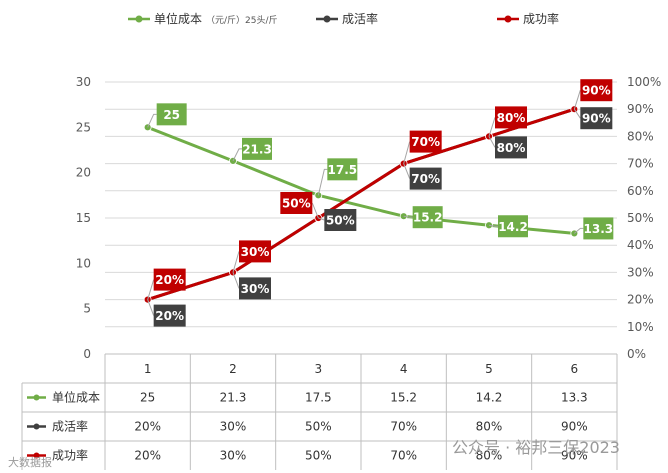 The height and width of the screenshot is (473, 668). What do you see at coordinates (489, 369) in the screenshot?
I see `x-category-label: 5` at bounding box center [489, 369].